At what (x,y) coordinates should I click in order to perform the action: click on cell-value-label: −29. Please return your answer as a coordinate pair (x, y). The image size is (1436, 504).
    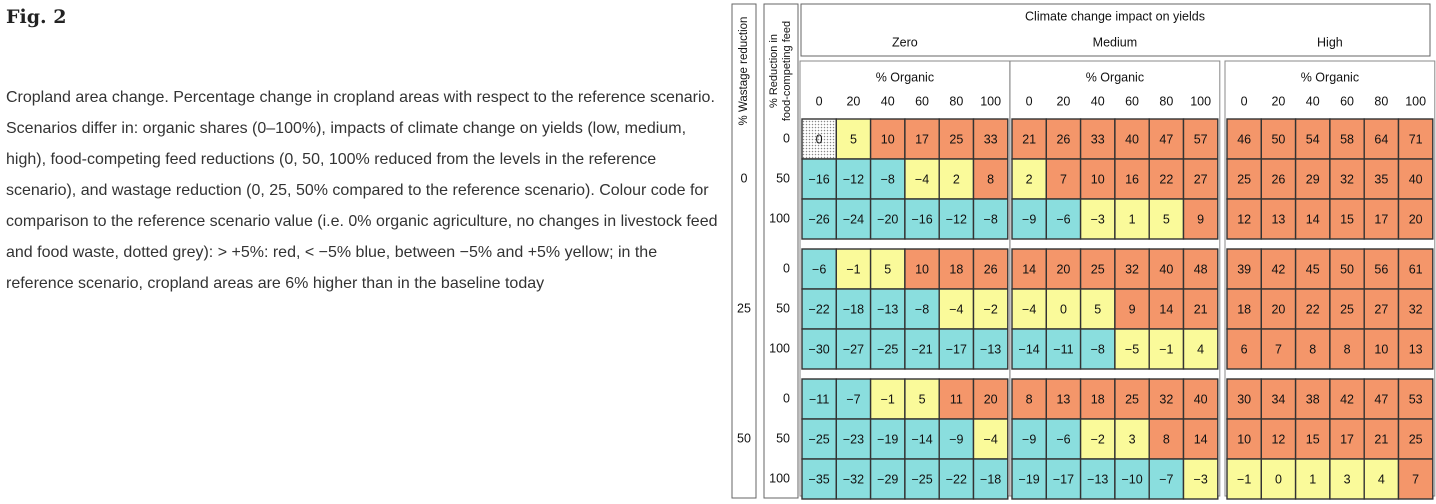
    Looking at the image, I should click on (887, 479).